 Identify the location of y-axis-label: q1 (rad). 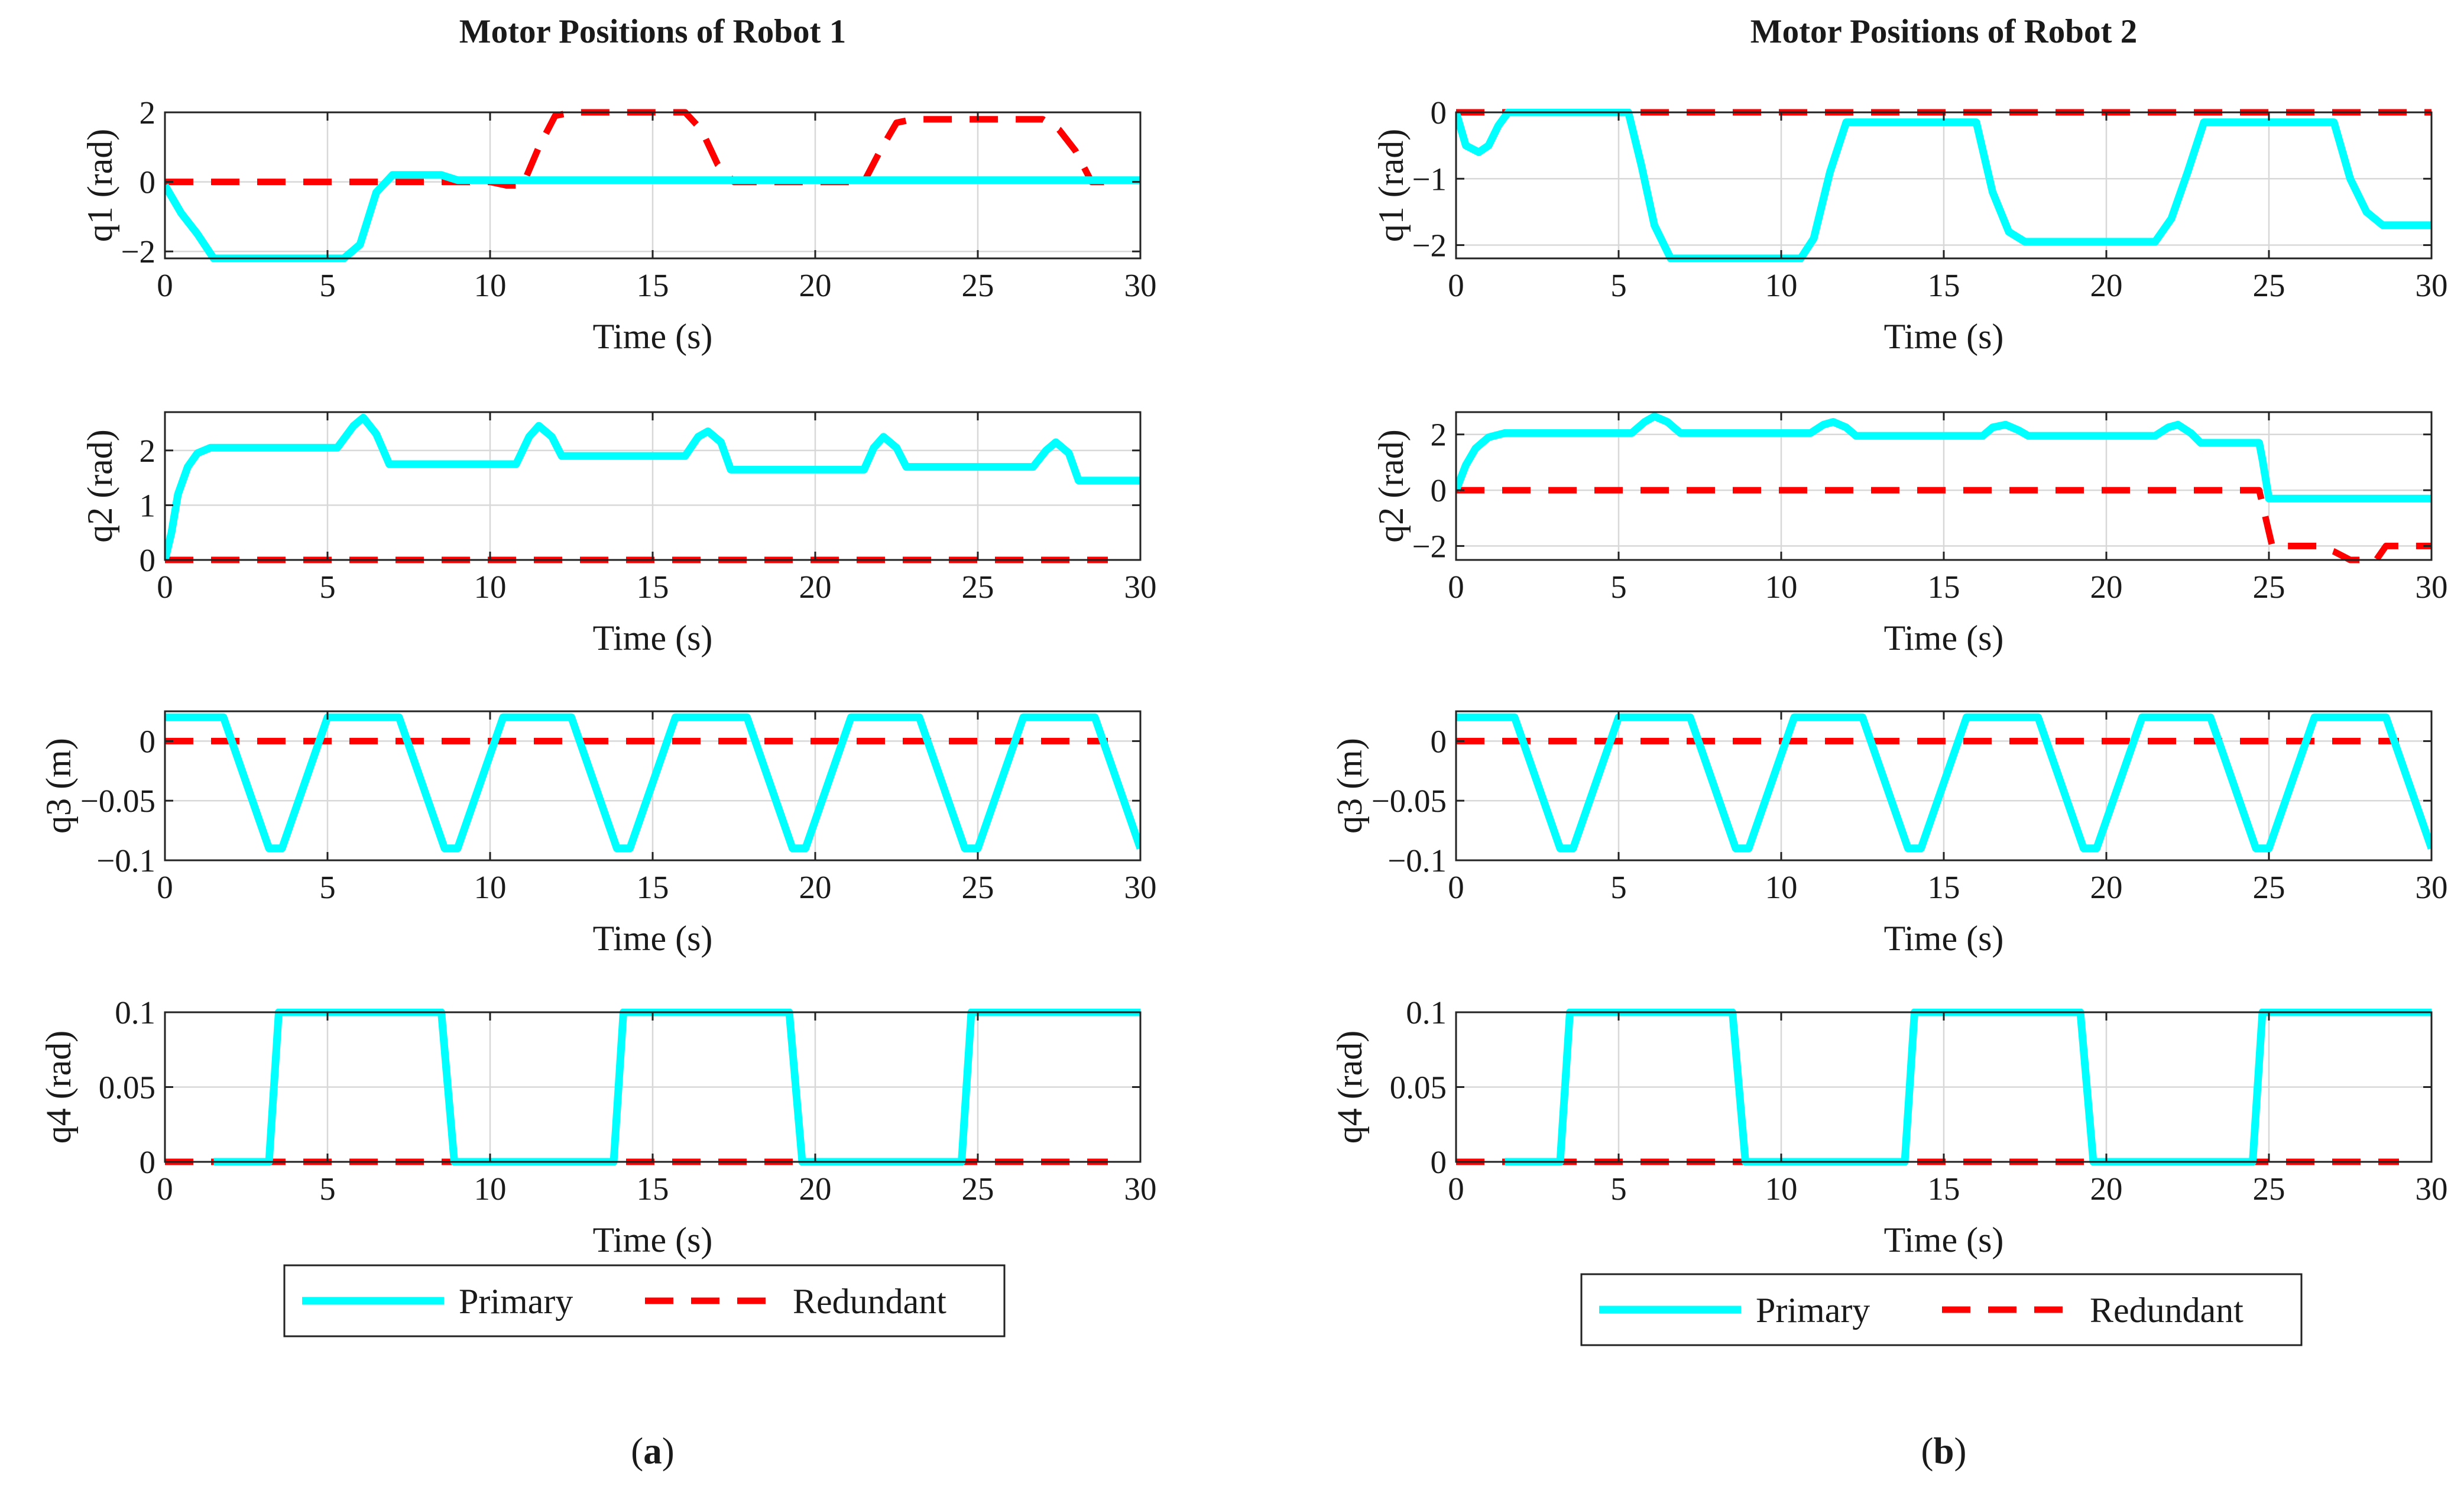
(99, 185).